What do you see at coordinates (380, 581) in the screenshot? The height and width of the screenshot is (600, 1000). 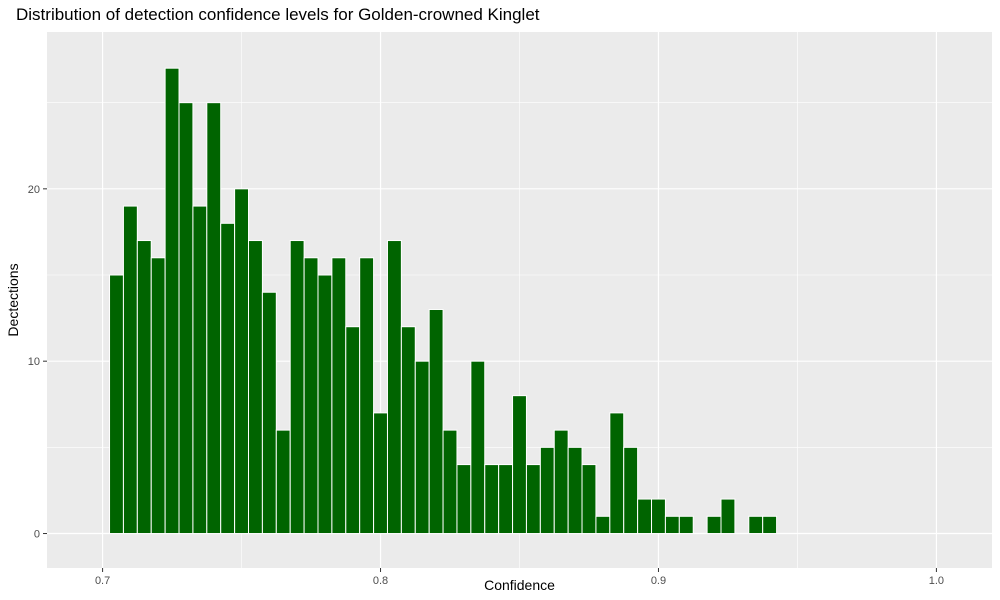 I see `x-tick-label: 0.8` at bounding box center [380, 581].